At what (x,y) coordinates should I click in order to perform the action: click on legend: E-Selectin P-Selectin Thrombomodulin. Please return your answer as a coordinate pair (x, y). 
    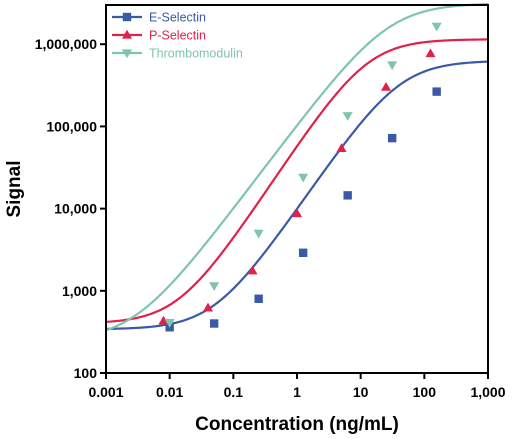
    Looking at the image, I should click on (177, 36).